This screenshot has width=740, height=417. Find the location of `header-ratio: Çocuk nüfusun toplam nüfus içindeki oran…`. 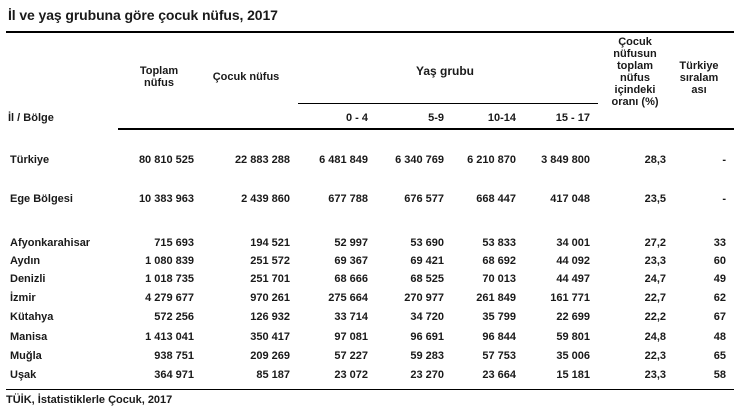

header-ratio: Çocuk nüfusun toplam nüfus içindeki oran… is located at coordinates (635, 72).